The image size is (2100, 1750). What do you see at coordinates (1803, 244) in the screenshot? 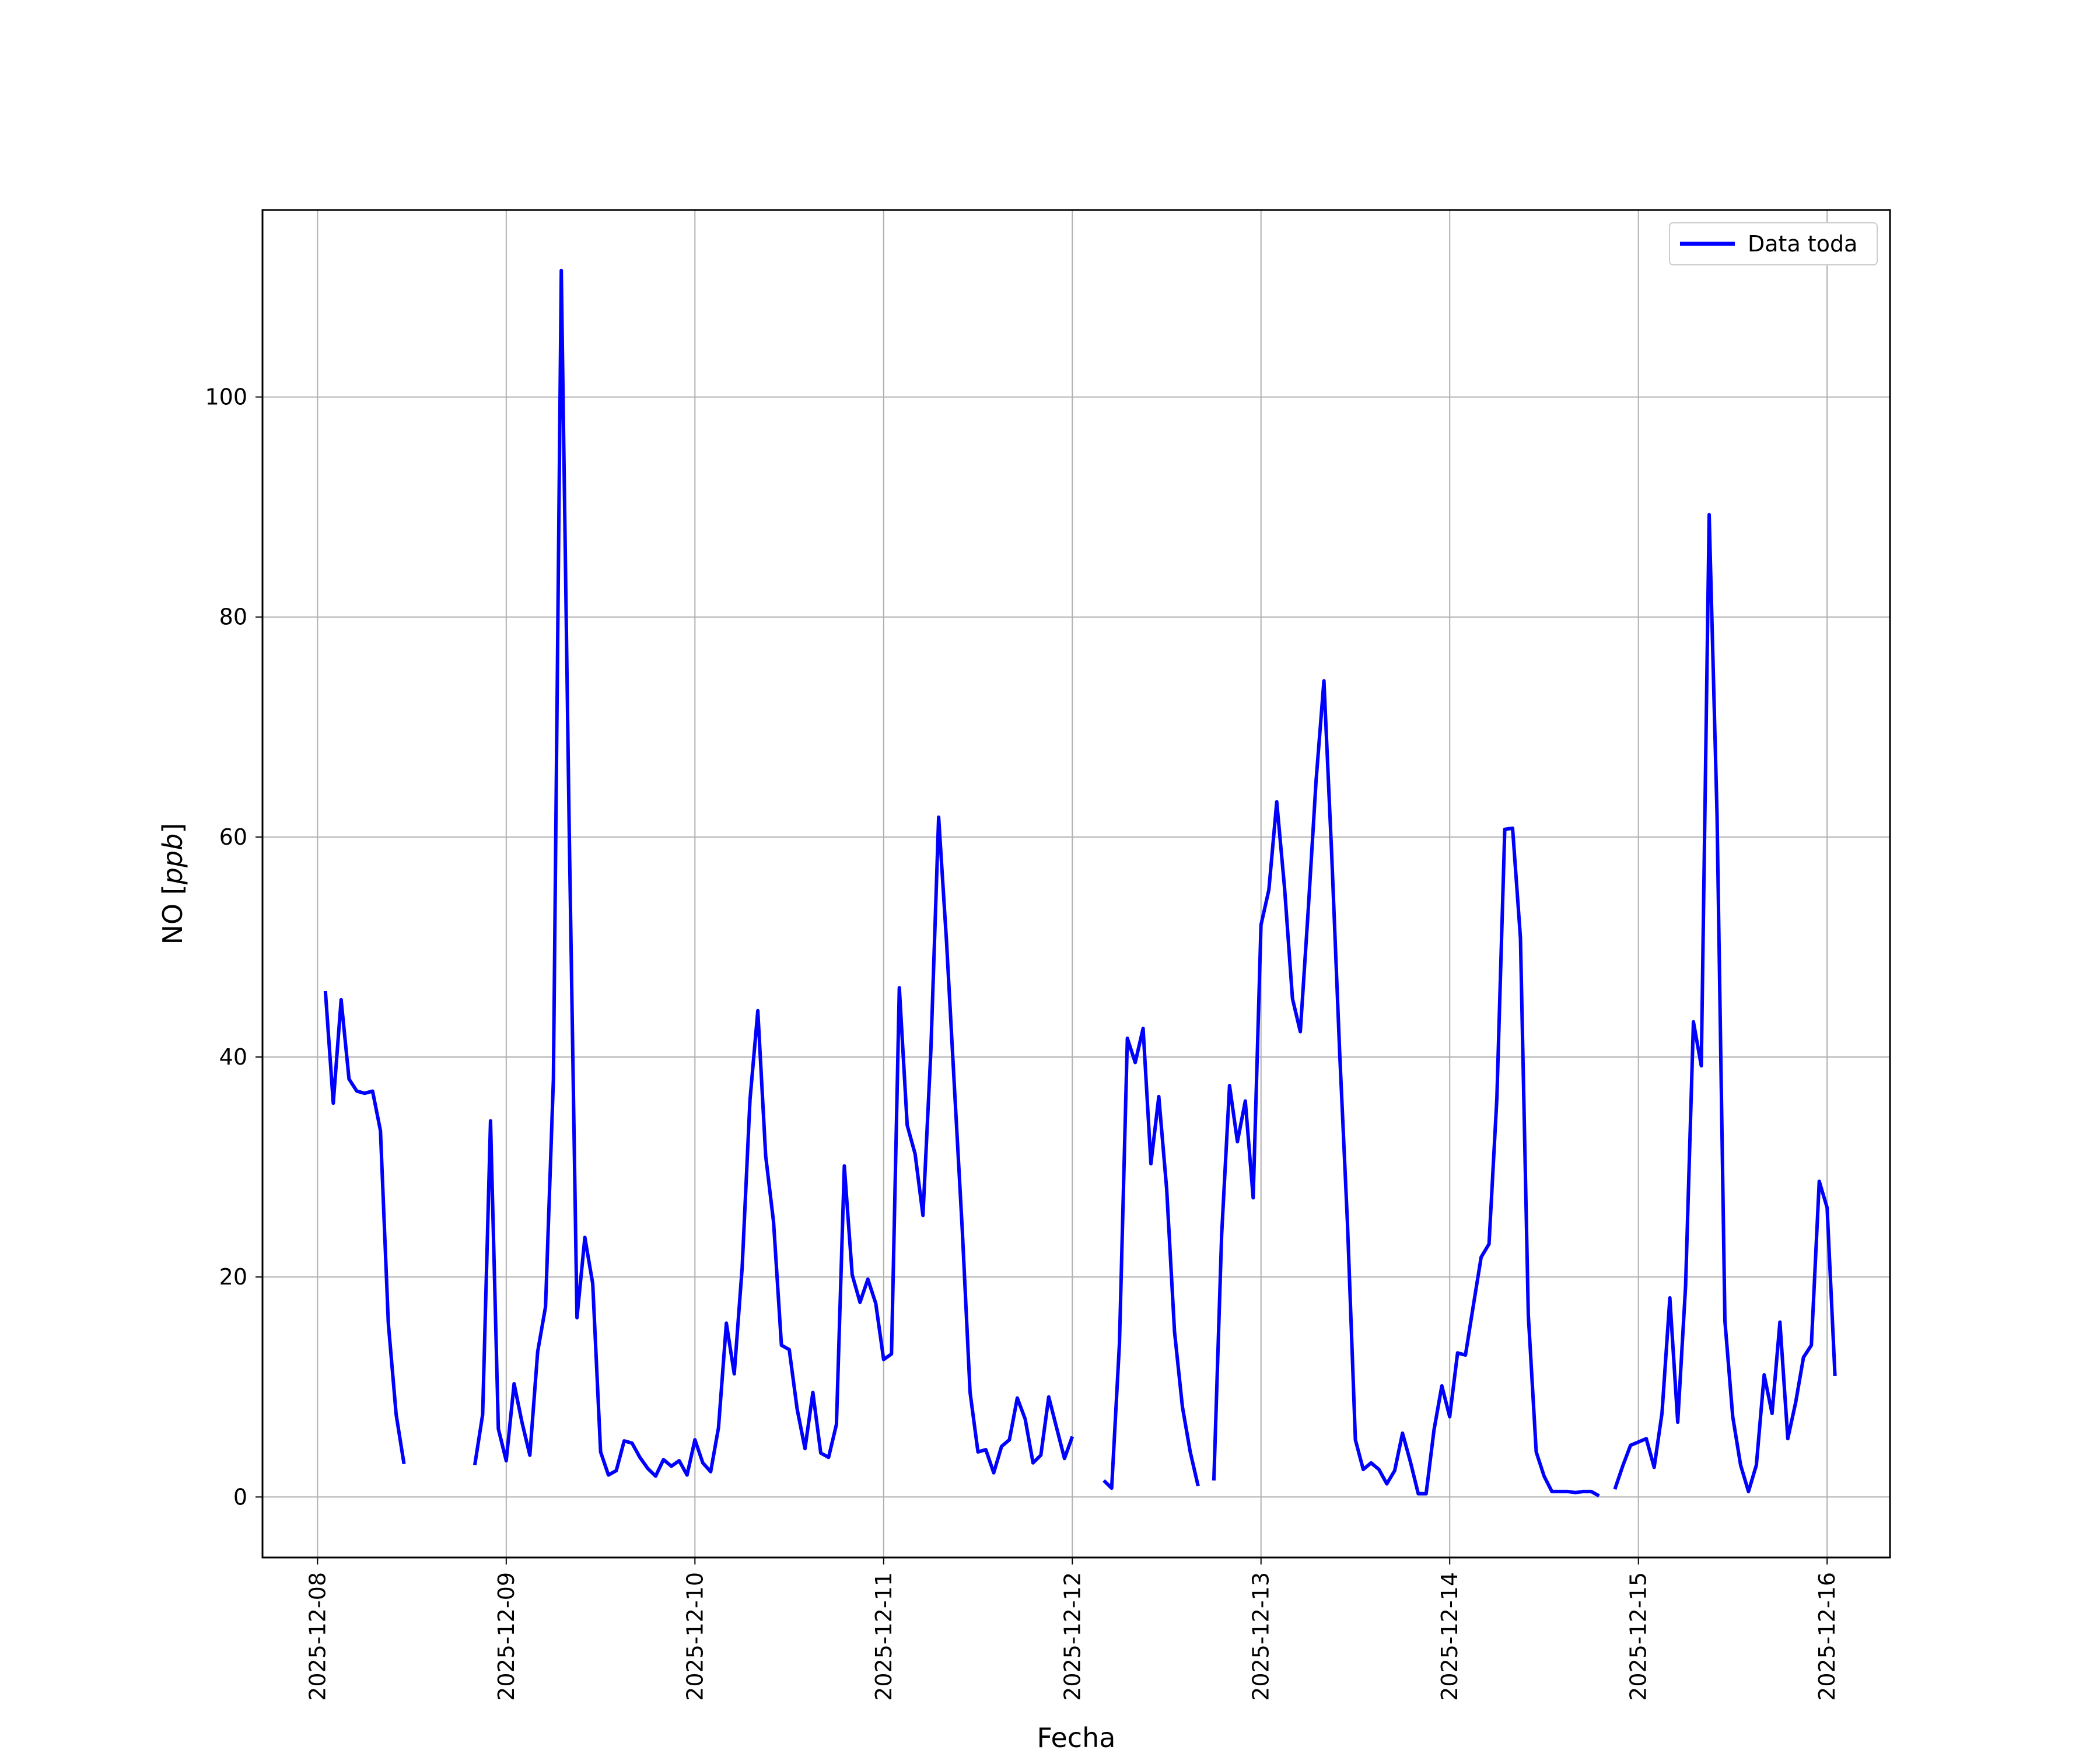
I see `legend-entry-label: Data toda` at bounding box center [1803, 244].